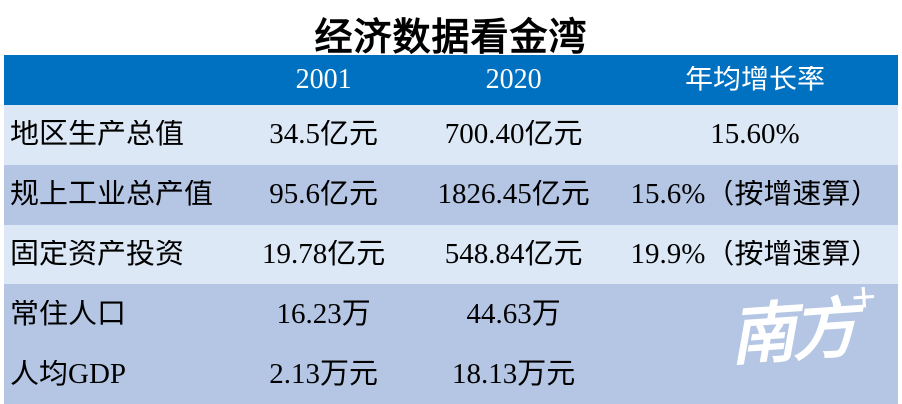 This screenshot has width=902, height=404. What do you see at coordinates (755, 135) in the screenshot?
I see `value-growth: 15.60%` at bounding box center [755, 135].